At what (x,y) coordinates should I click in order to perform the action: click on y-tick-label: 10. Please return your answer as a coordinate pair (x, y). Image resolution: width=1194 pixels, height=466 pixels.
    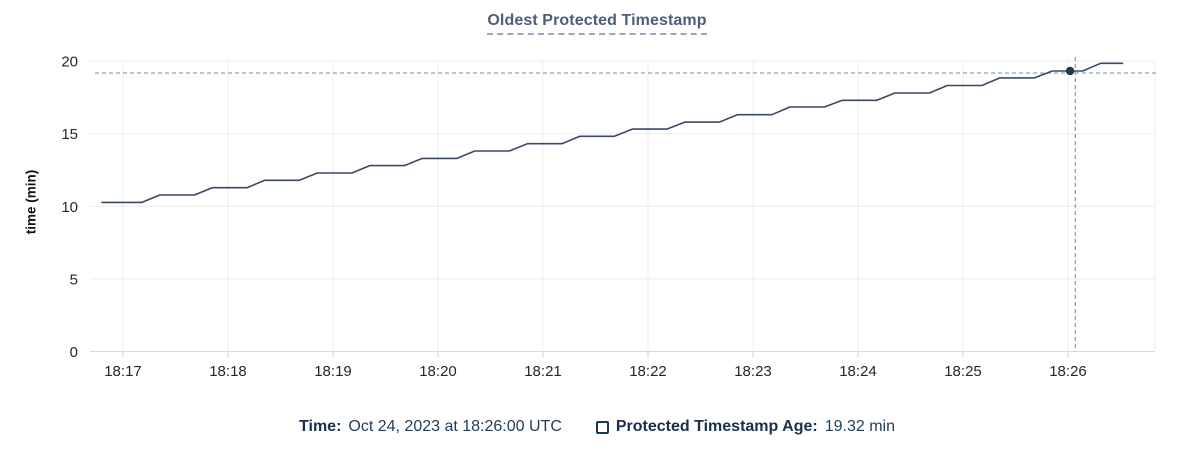
    Looking at the image, I should click on (69, 207).